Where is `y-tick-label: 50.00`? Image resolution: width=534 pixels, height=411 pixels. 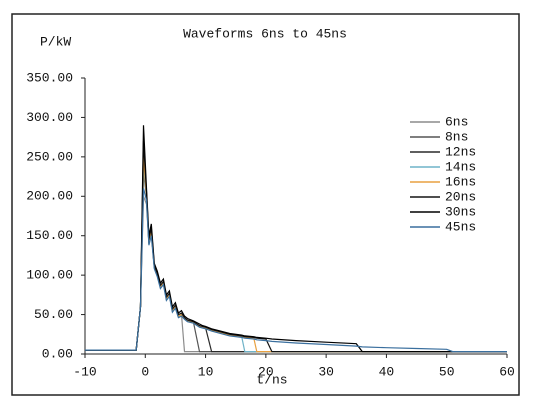 y-tick-label: 50.00 is located at coordinates (53, 314).